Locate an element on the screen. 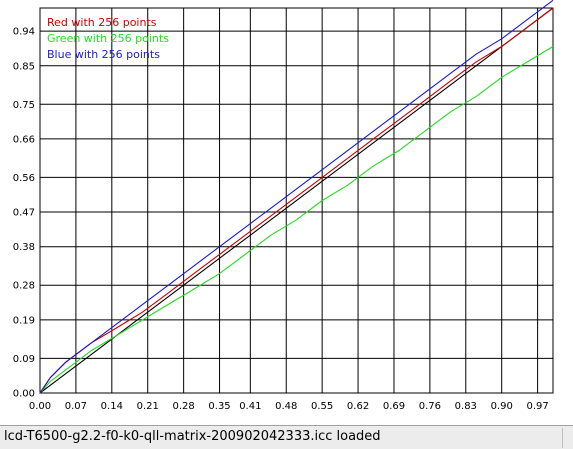  x-tick-label: 0.90 is located at coordinates (502, 406).